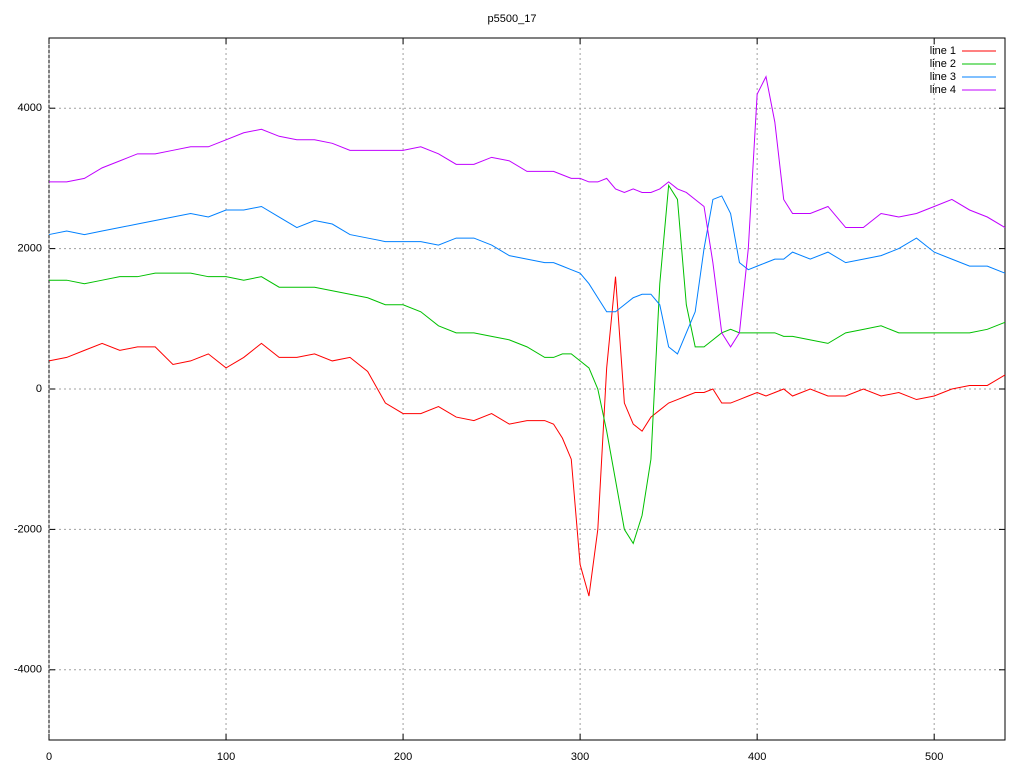 The width and height of the screenshot is (1024, 768). Describe the element at coordinates (30, 108) in the screenshot. I see `y-tick-label: 4000` at that location.